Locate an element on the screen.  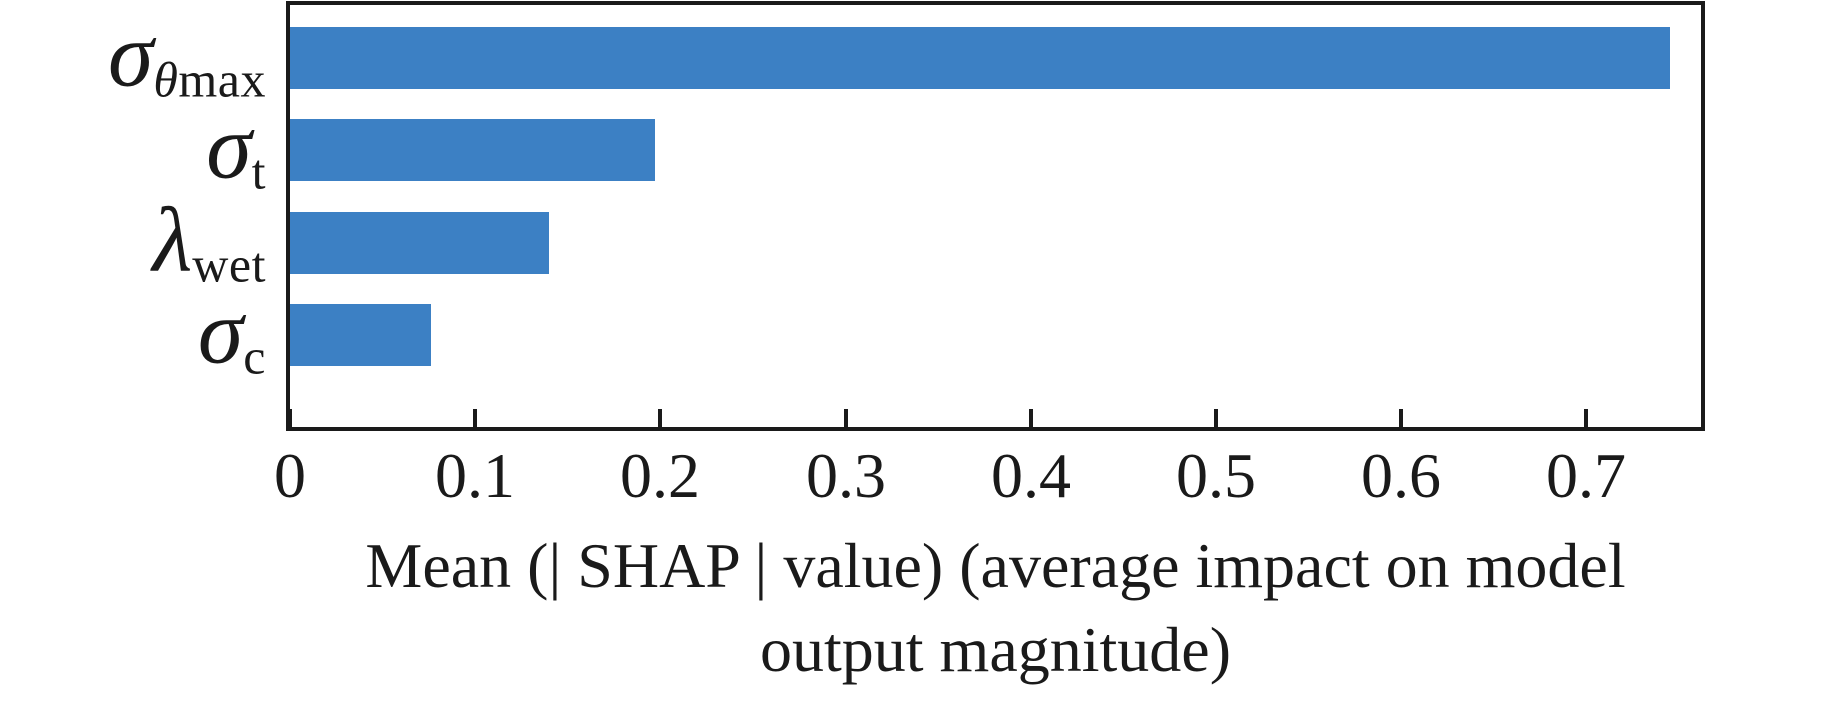
x-tick-0.5 is located at coordinates (1216, 418).